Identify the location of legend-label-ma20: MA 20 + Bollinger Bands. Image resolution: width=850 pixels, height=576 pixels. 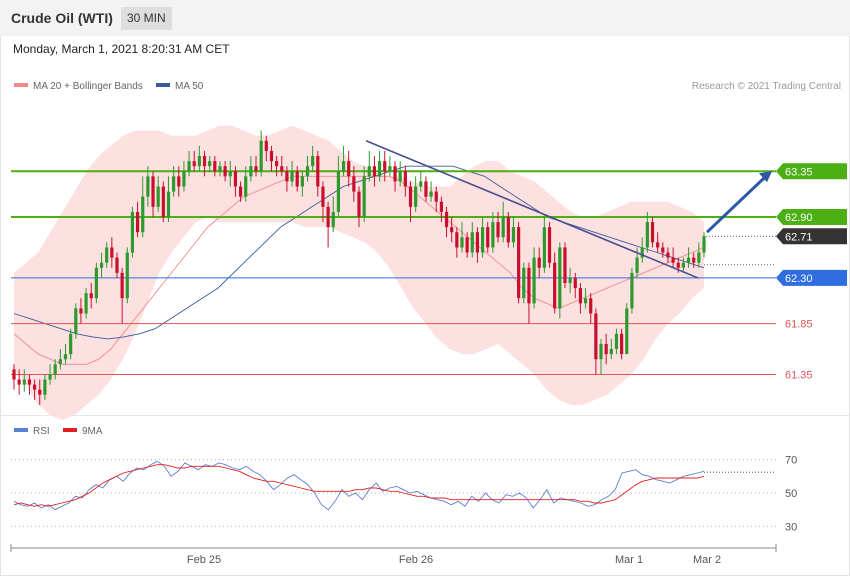
(88, 86).